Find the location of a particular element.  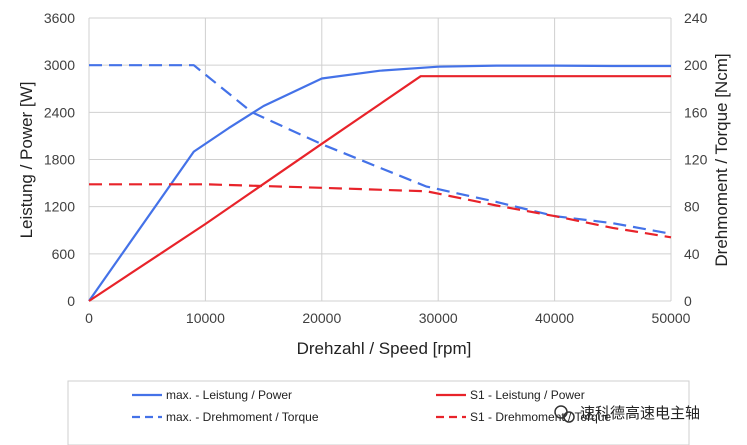

y-left-tick-label: 0 is located at coordinates (71, 301).